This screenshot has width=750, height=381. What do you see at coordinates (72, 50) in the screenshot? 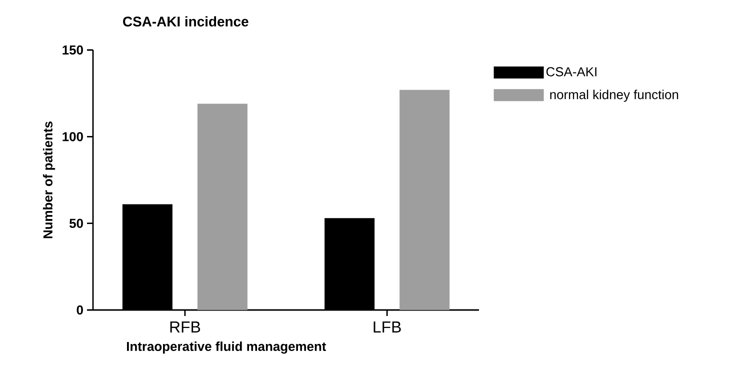
I see `y-tick-label: 150` at bounding box center [72, 50].